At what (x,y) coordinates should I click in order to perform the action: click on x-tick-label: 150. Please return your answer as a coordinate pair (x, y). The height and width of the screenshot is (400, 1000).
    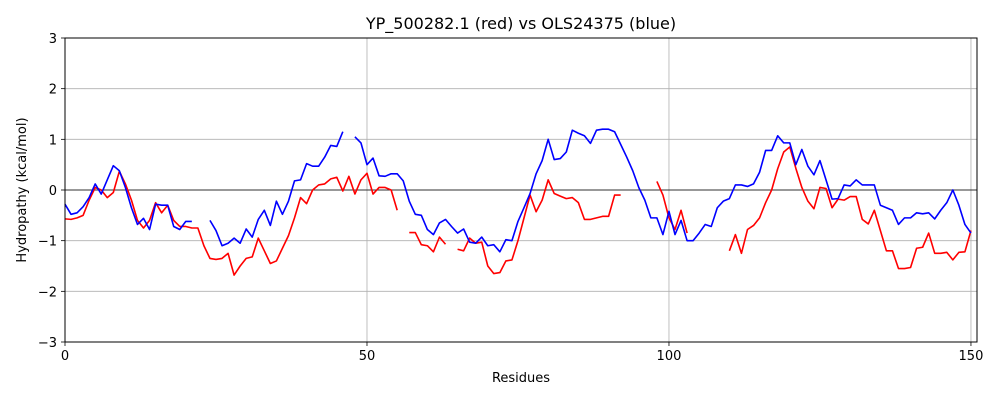
    Looking at the image, I should click on (971, 356).